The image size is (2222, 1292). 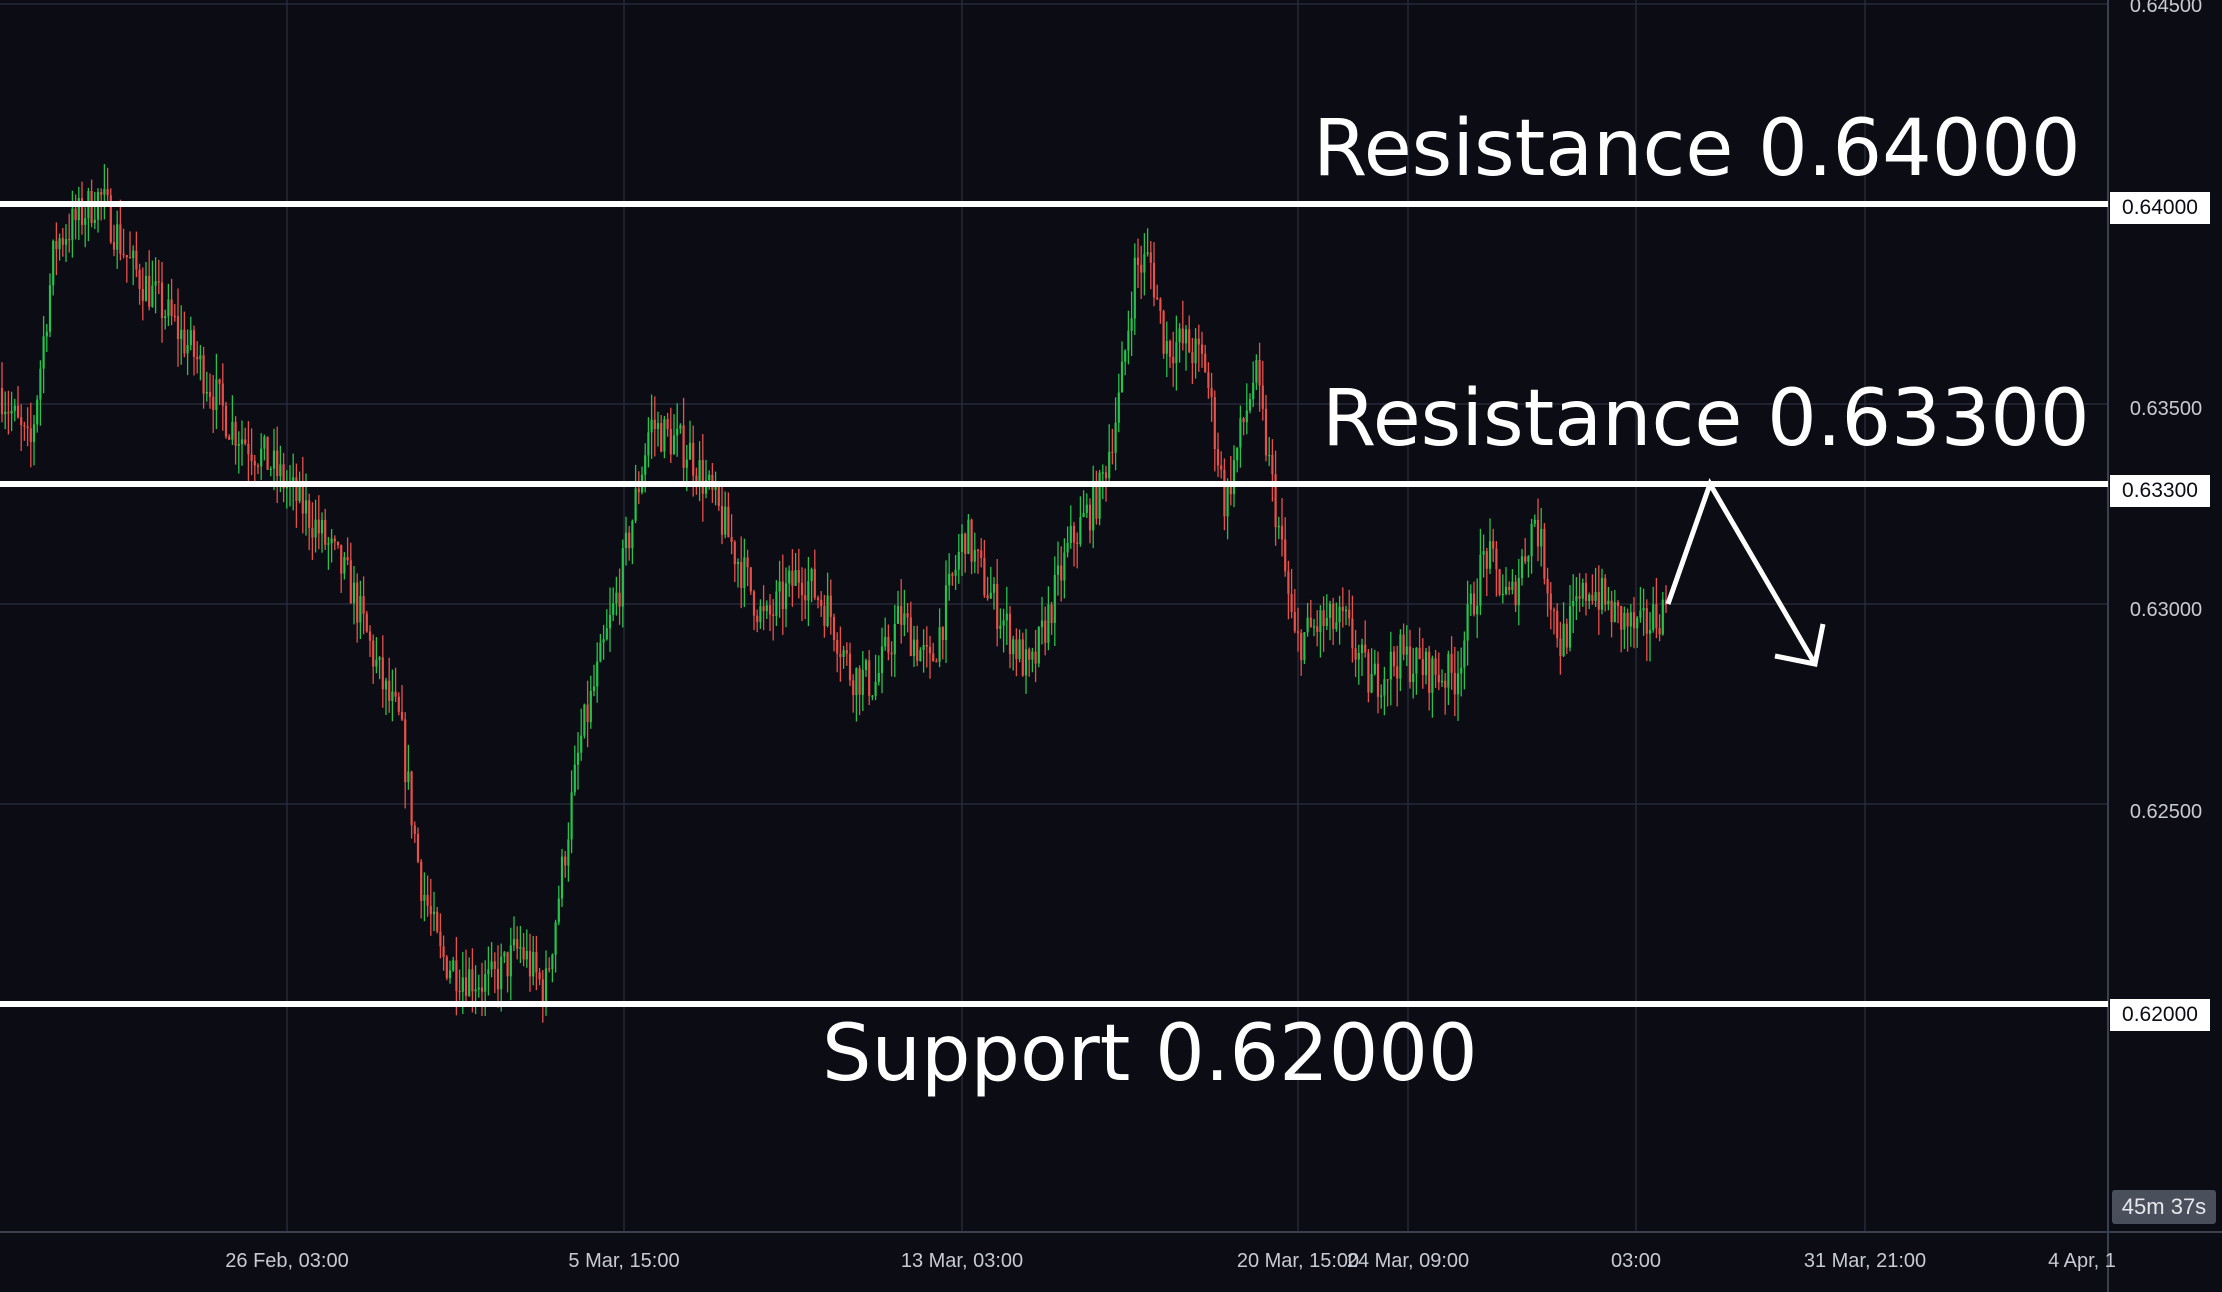 I want to click on x-tick-label: 03:00, so click(x=1636, y=1261).